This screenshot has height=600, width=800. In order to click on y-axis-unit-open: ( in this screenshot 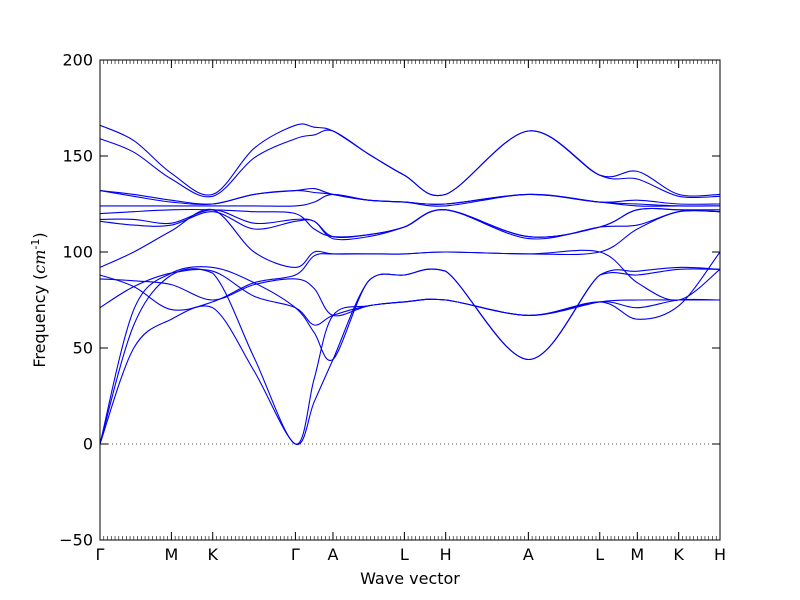, I will do `click(39, 277)`.